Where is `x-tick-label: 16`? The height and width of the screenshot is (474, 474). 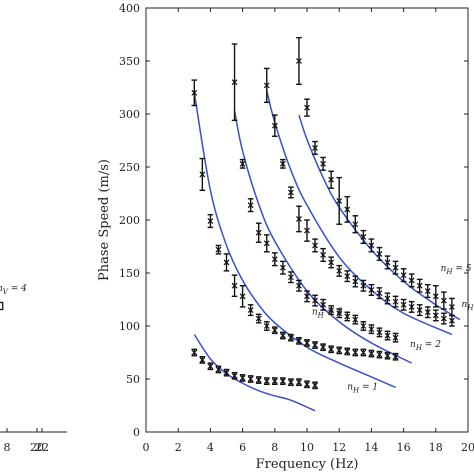
x-tick-label: 16 is located at coordinates (404, 447).